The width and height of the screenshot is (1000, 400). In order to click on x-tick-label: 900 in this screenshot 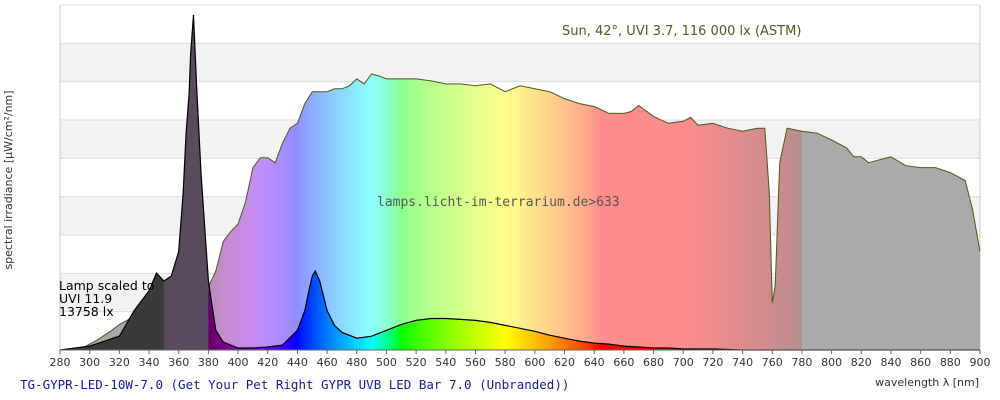, I will do `click(980, 362)`.